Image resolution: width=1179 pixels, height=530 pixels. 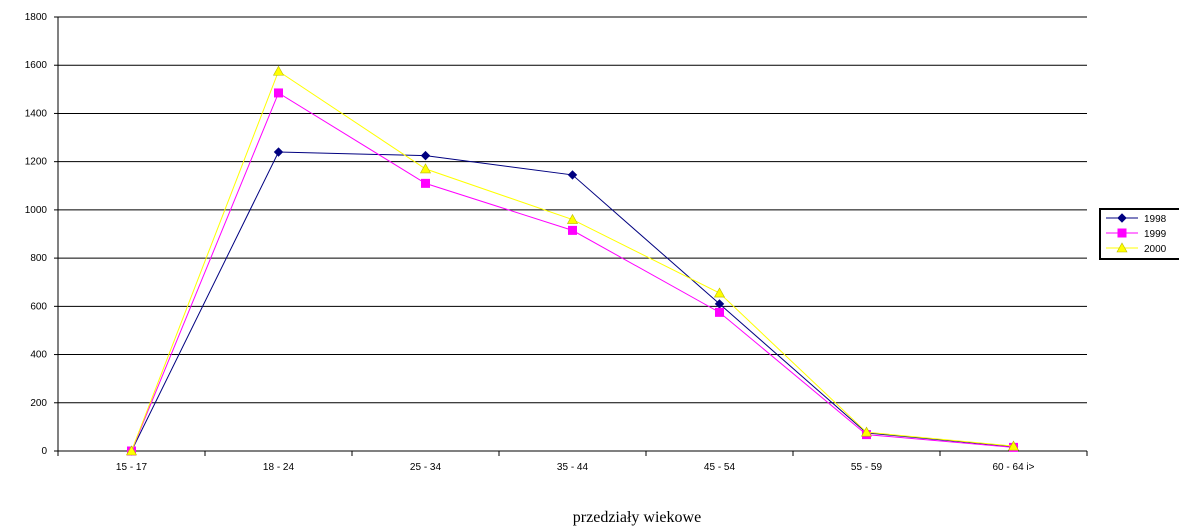 What do you see at coordinates (1014, 467) in the screenshot?
I see `x-tick-label: 60 - 64 i>` at bounding box center [1014, 467].